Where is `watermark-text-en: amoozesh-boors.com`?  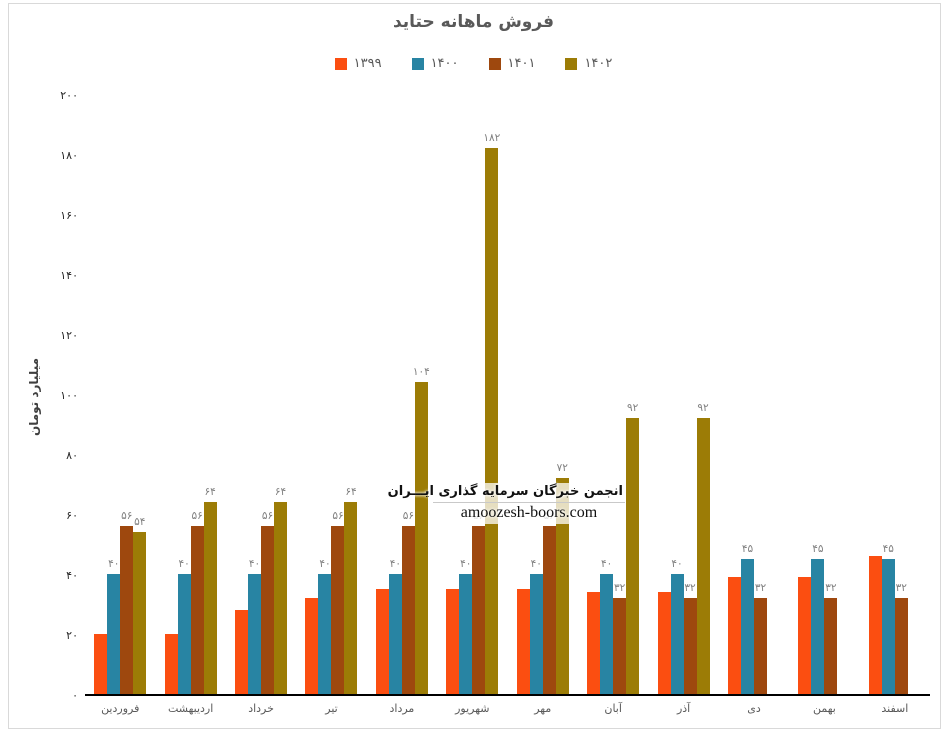
watermark-text-en: amoozesh-boors.com is located at coordinates (529, 512).